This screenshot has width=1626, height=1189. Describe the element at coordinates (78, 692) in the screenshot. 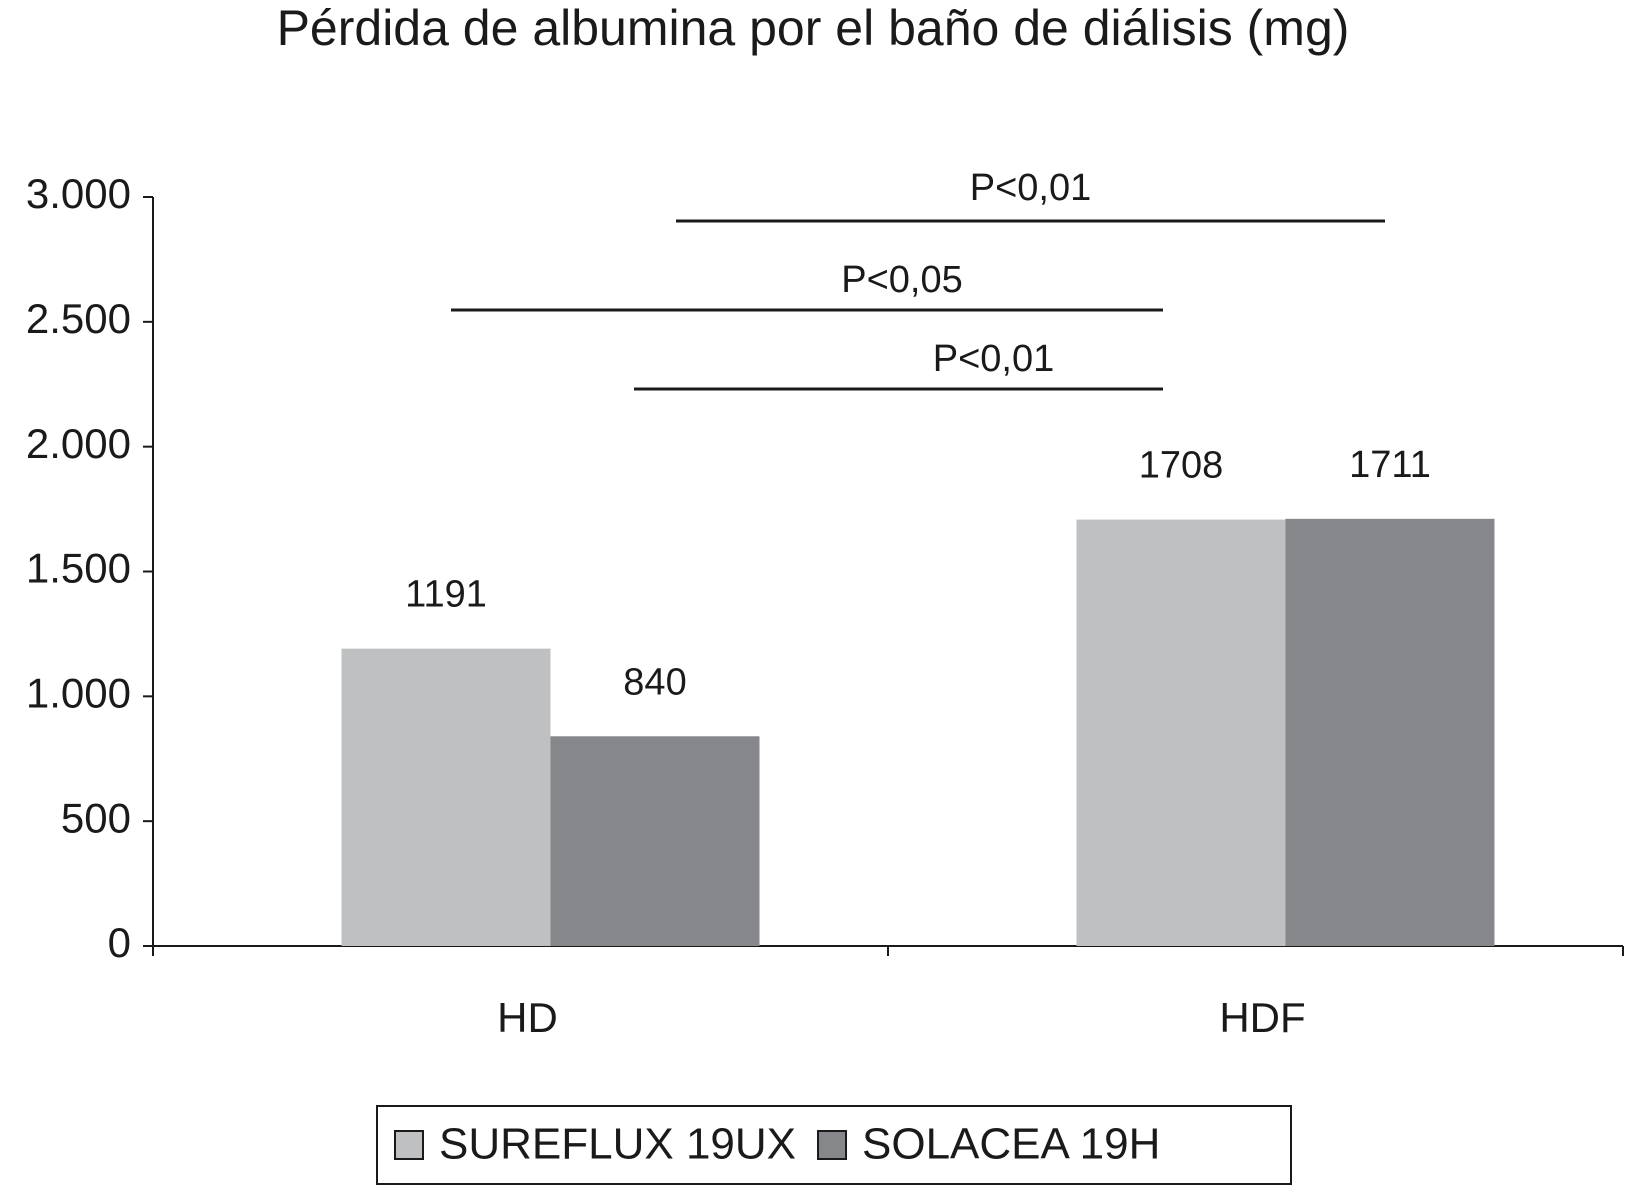

I see `y-tick-label: 1.000` at that location.